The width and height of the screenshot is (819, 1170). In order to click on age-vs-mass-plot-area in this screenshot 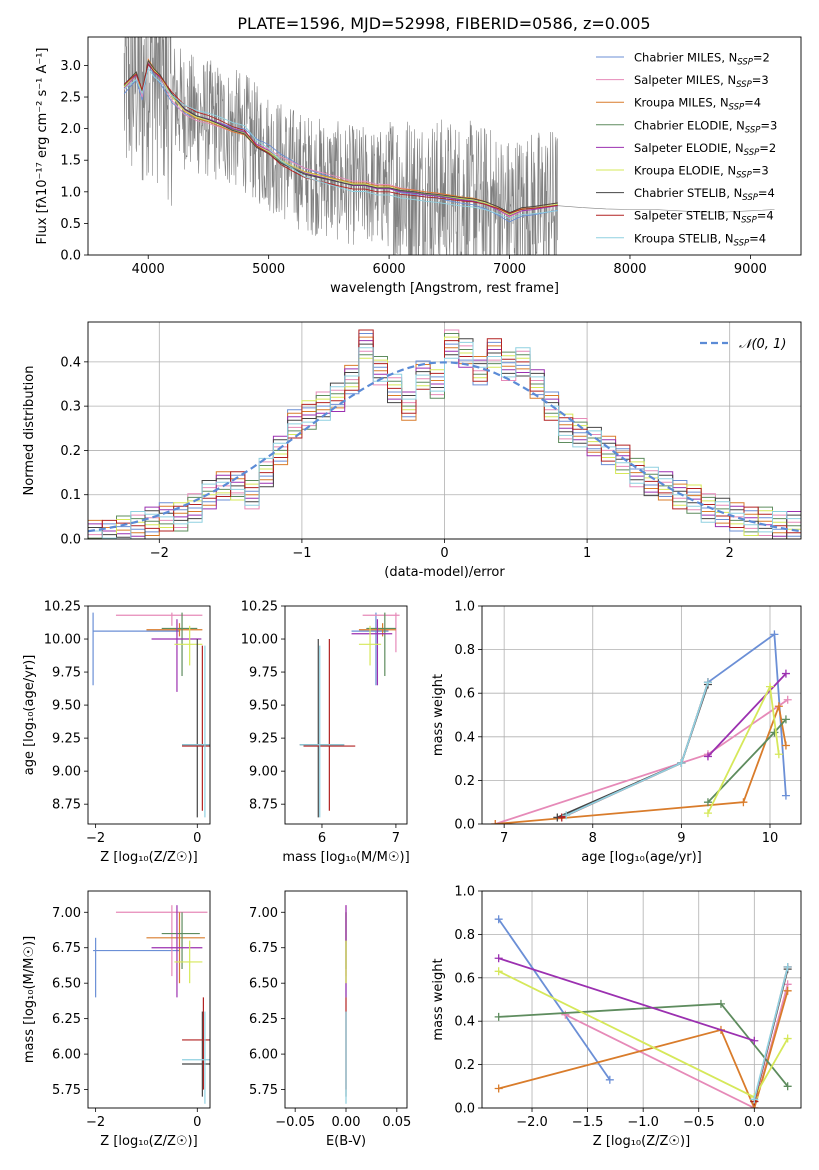, I will do `click(349, 715)`.